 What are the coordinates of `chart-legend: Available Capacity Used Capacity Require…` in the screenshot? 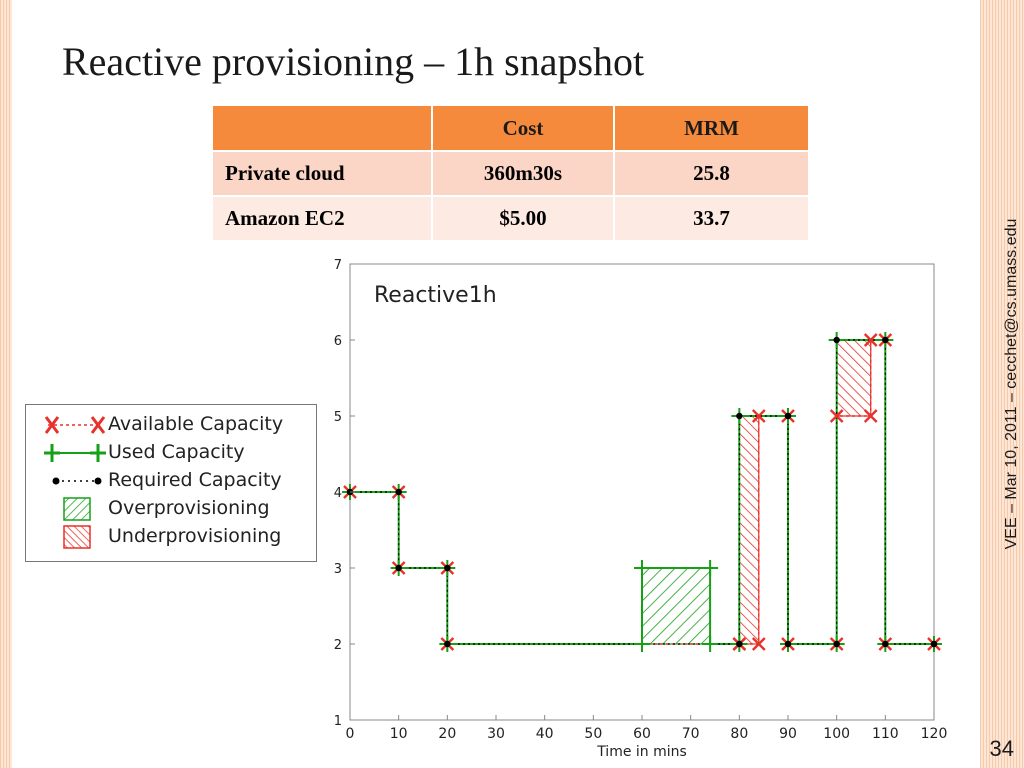 It's located at (171, 483).